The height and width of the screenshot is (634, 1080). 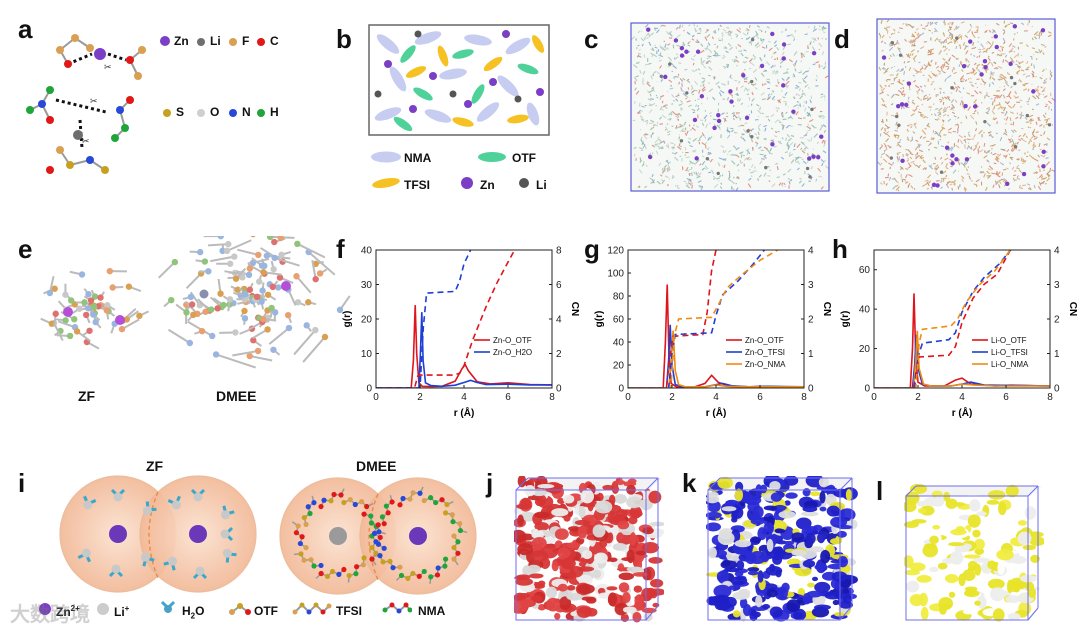 I want to click on y-tick-label-f: 0, so click(x=369, y=389).